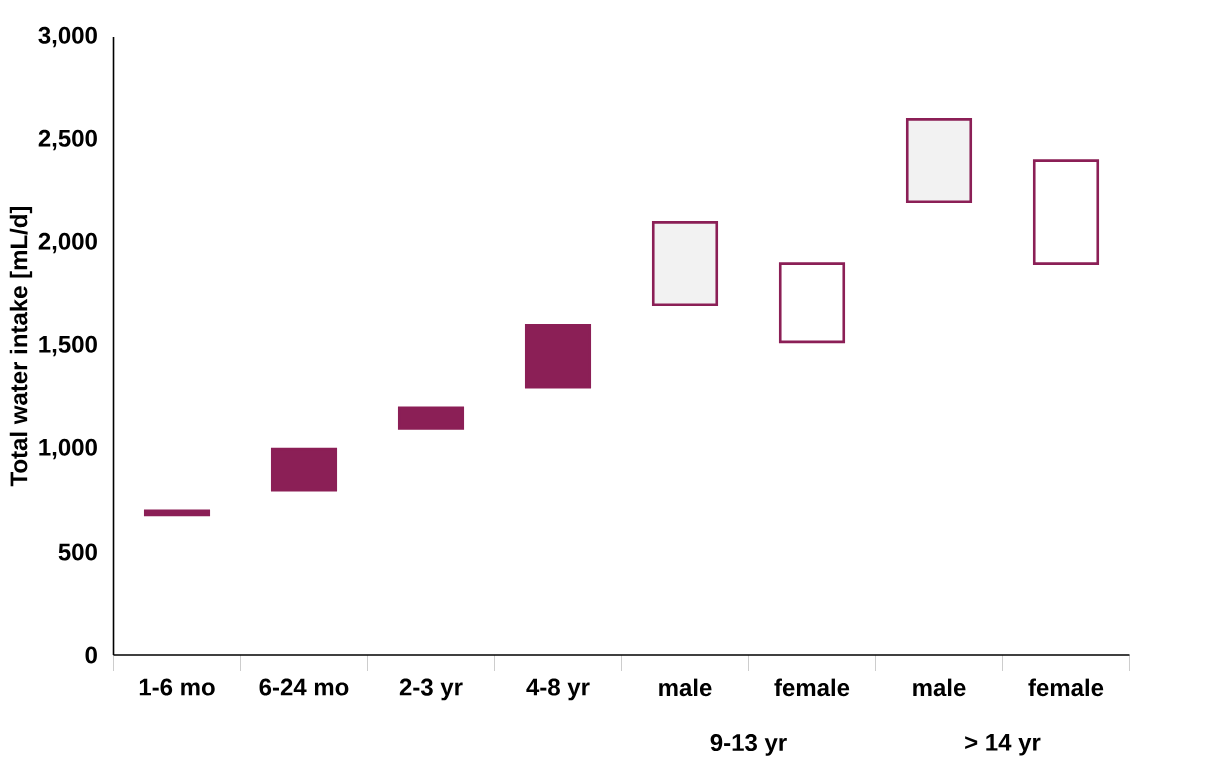 Image resolution: width=1208 pixels, height=762 pixels. Describe the element at coordinates (68, 346) in the screenshot. I see `y-tick-label: 1,500` at that location.